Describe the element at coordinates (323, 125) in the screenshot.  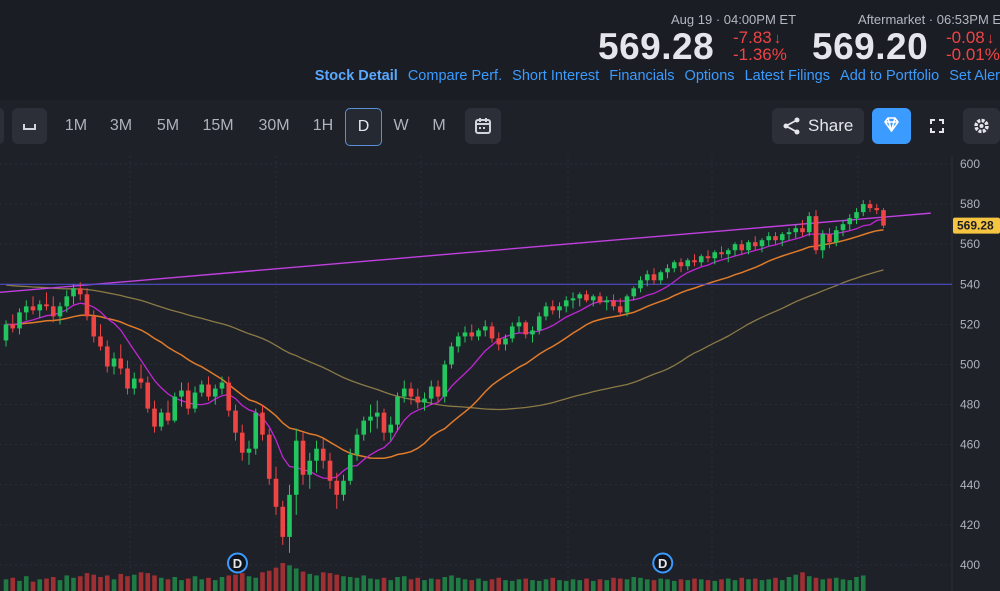
I see `interval-1h: 1H` at that location.